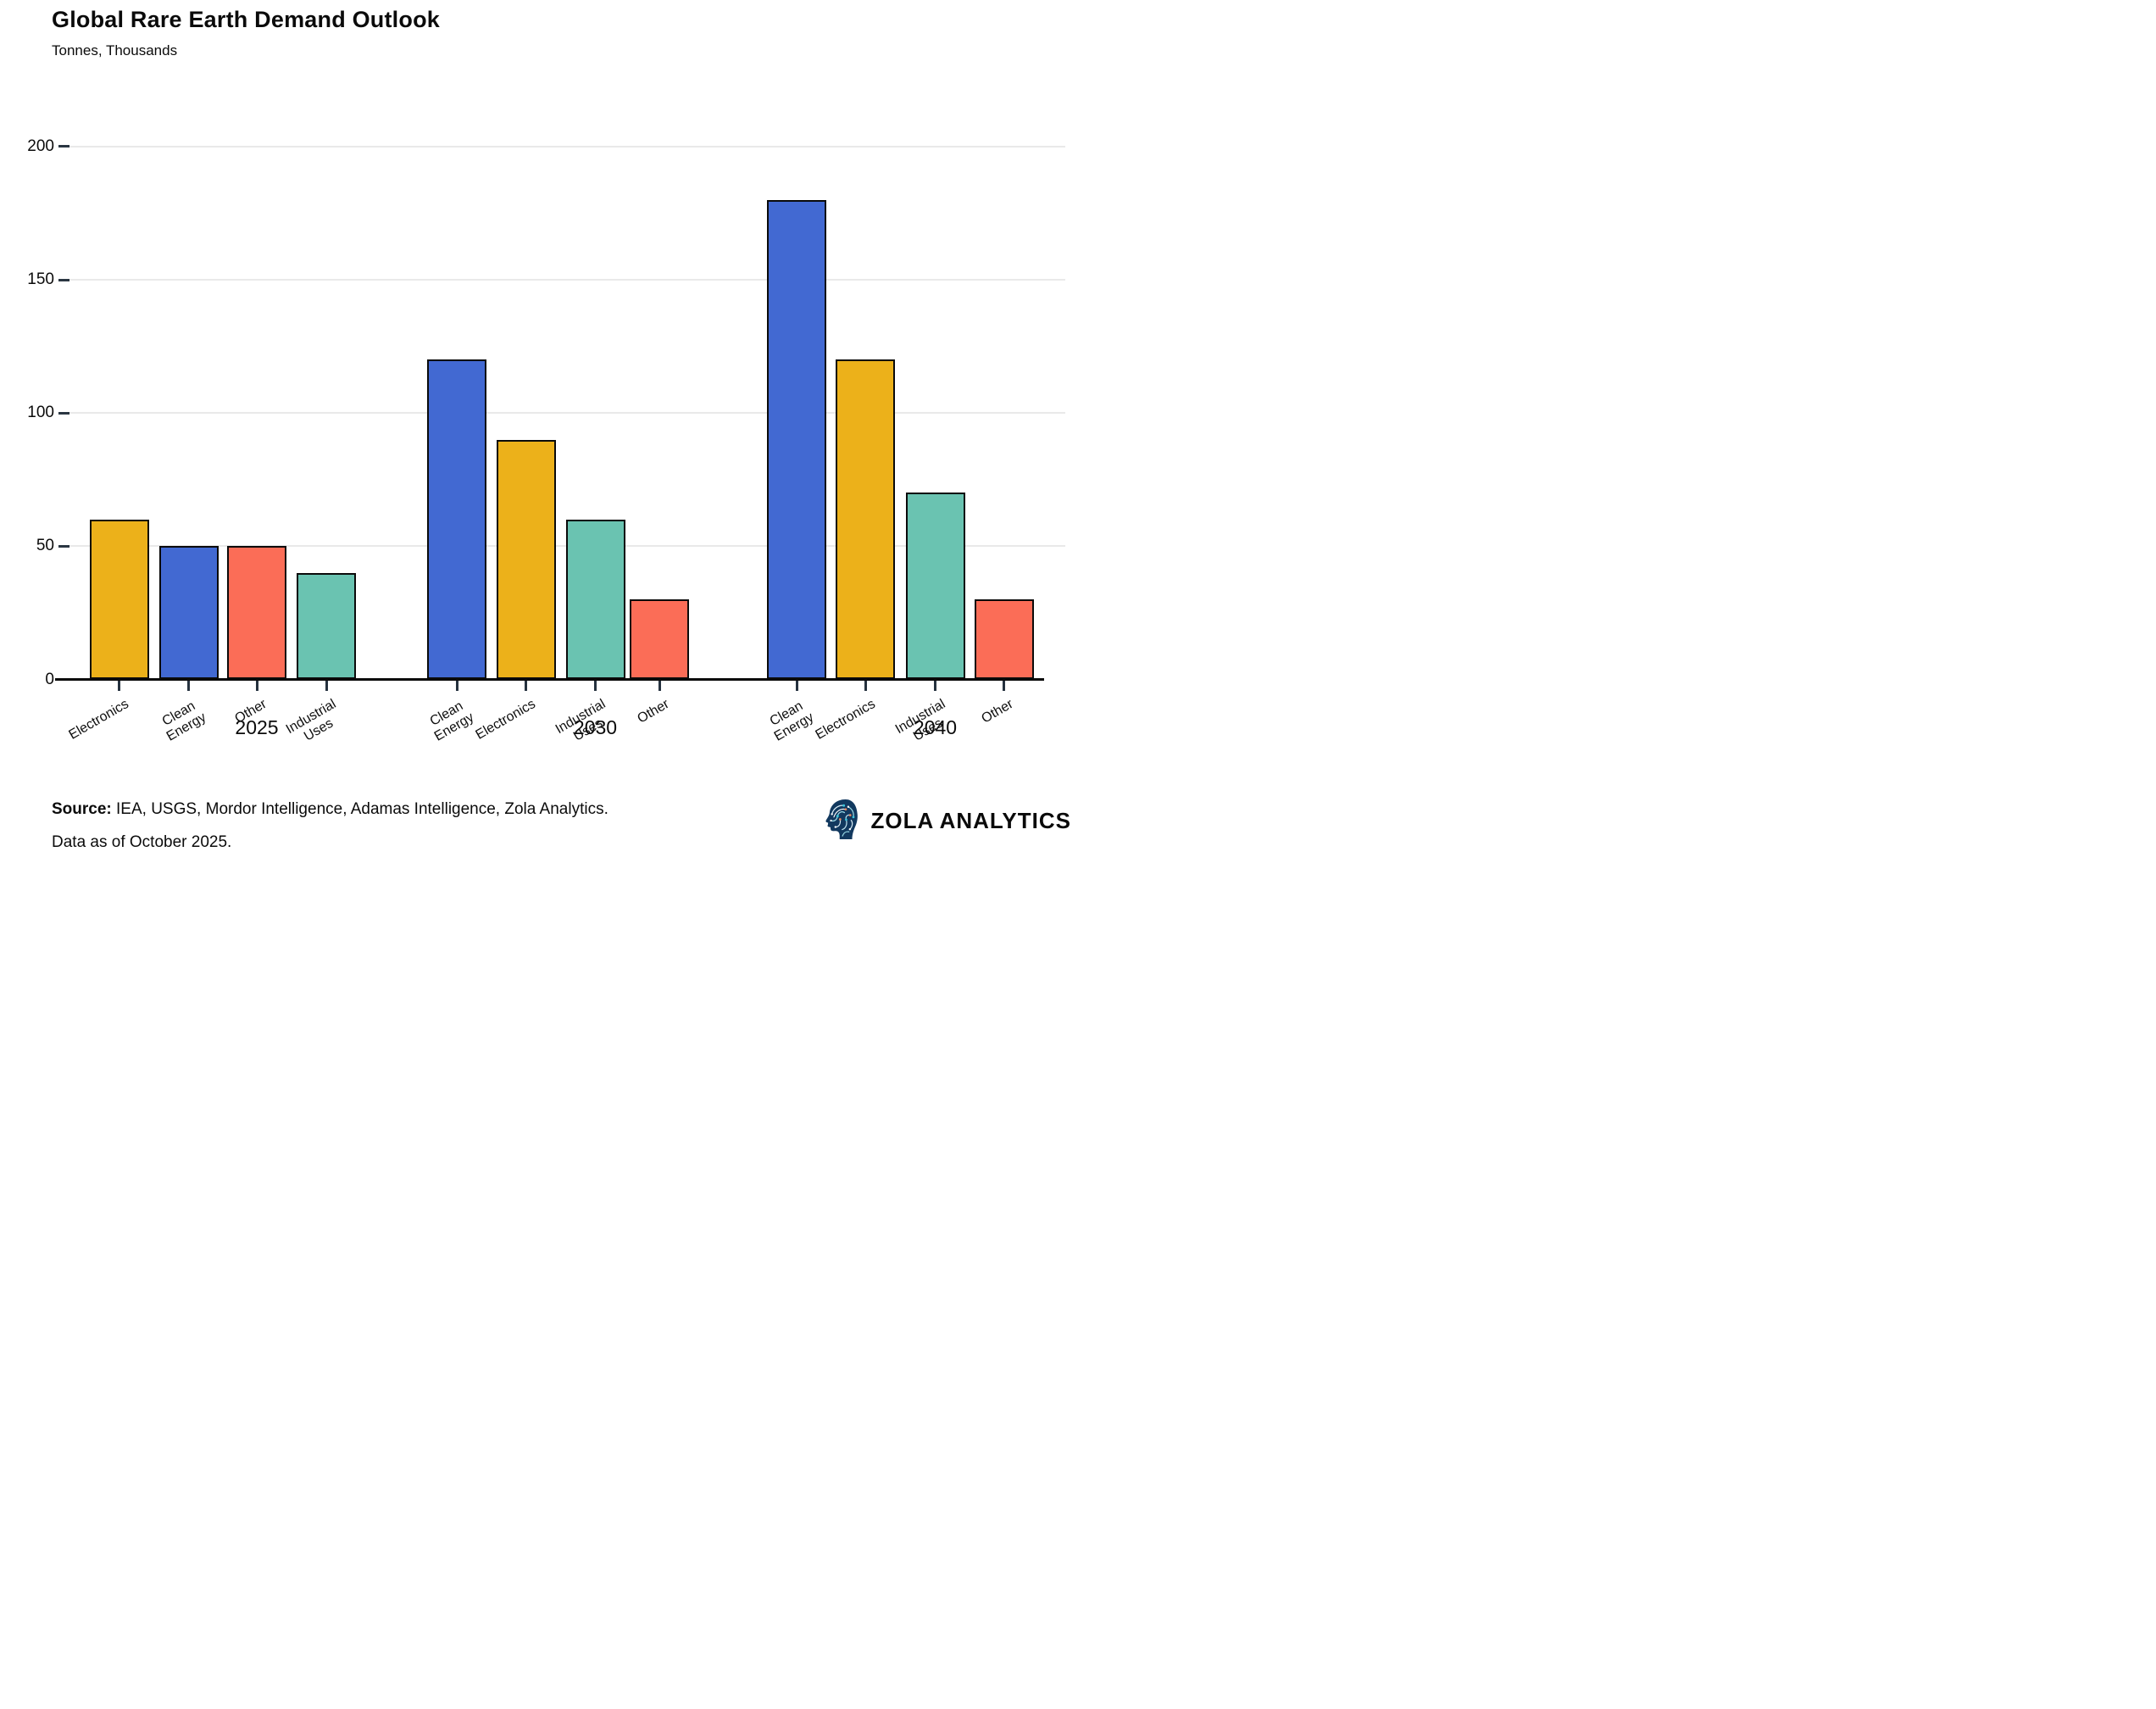  Describe the element at coordinates (40, 413) in the screenshot. I see `y-tick-label-100: 100` at that location.